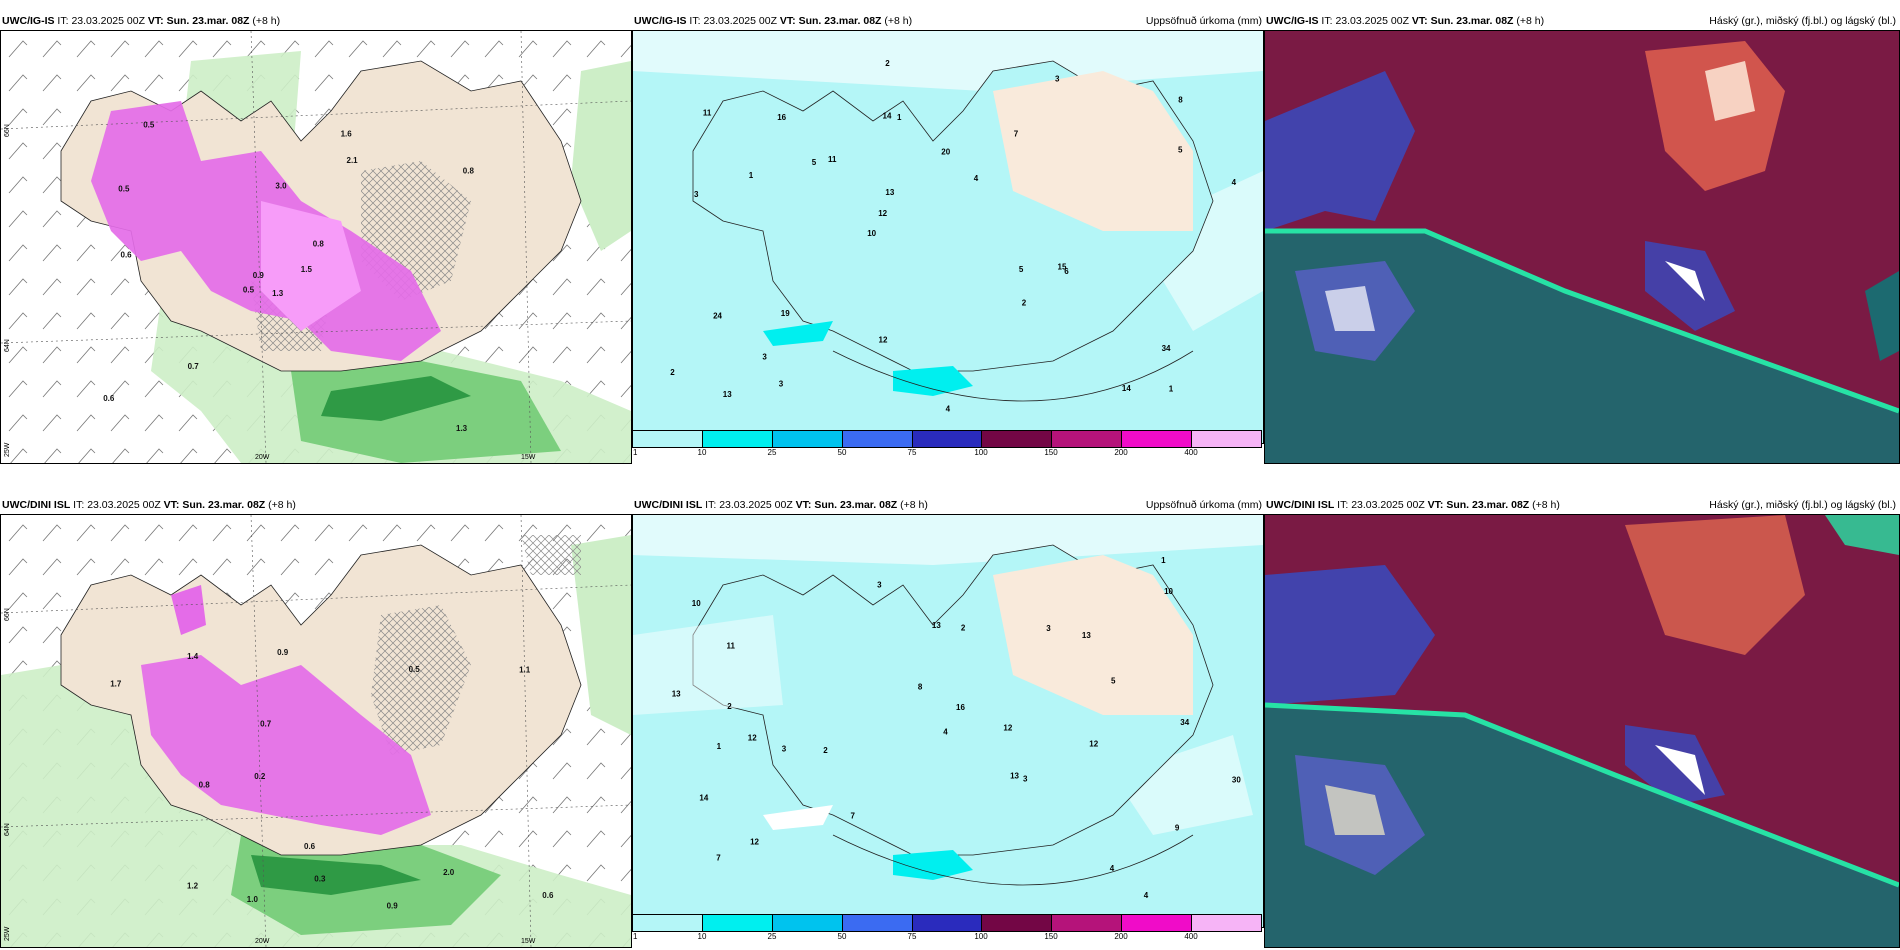  I want to click on lon15-label: 15W, so click(528, 941).